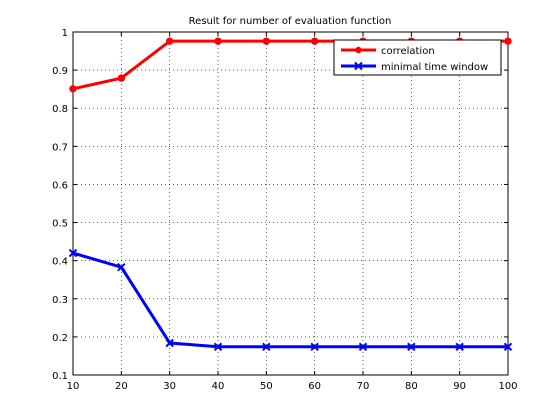 This screenshot has height=420, width=560. Describe the element at coordinates (459, 386) in the screenshot. I see `x-tick-label: 90` at that location.